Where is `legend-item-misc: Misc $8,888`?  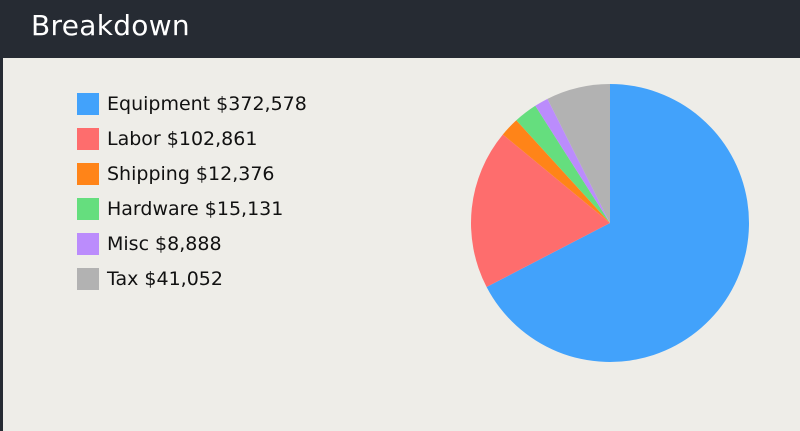
legend-item-misc: Misc $8,888 is located at coordinates (192, 243).